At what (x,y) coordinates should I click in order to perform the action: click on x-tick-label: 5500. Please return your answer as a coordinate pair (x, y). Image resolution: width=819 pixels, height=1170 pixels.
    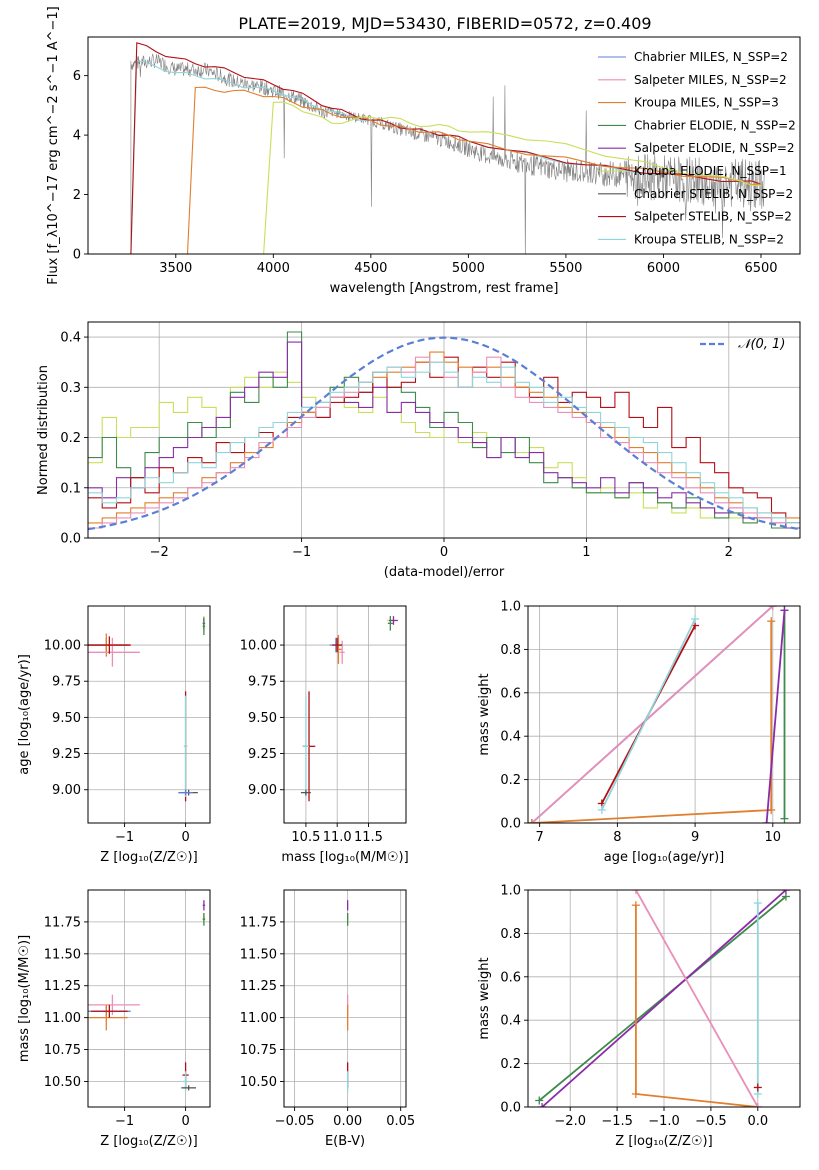
    Looking at the image, I should click on (565, 268).